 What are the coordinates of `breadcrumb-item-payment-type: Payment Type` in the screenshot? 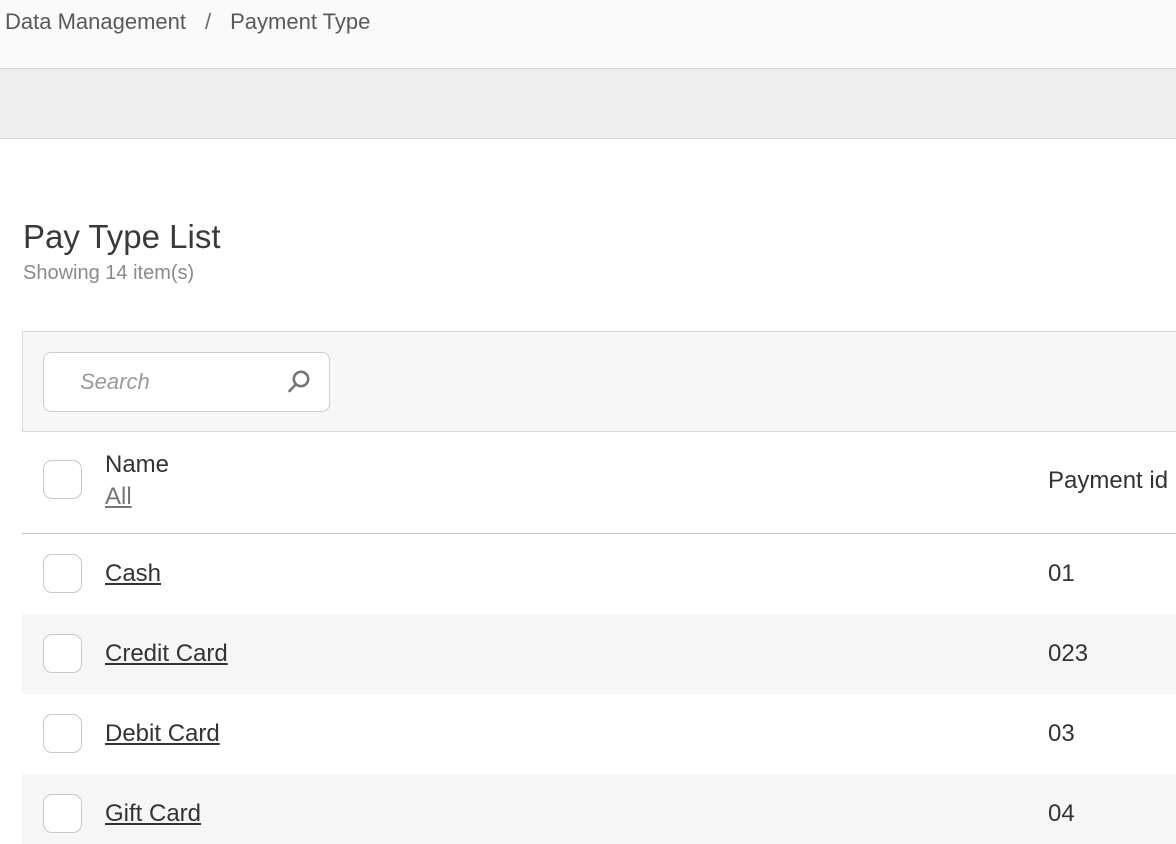 It's located at (300, 21).